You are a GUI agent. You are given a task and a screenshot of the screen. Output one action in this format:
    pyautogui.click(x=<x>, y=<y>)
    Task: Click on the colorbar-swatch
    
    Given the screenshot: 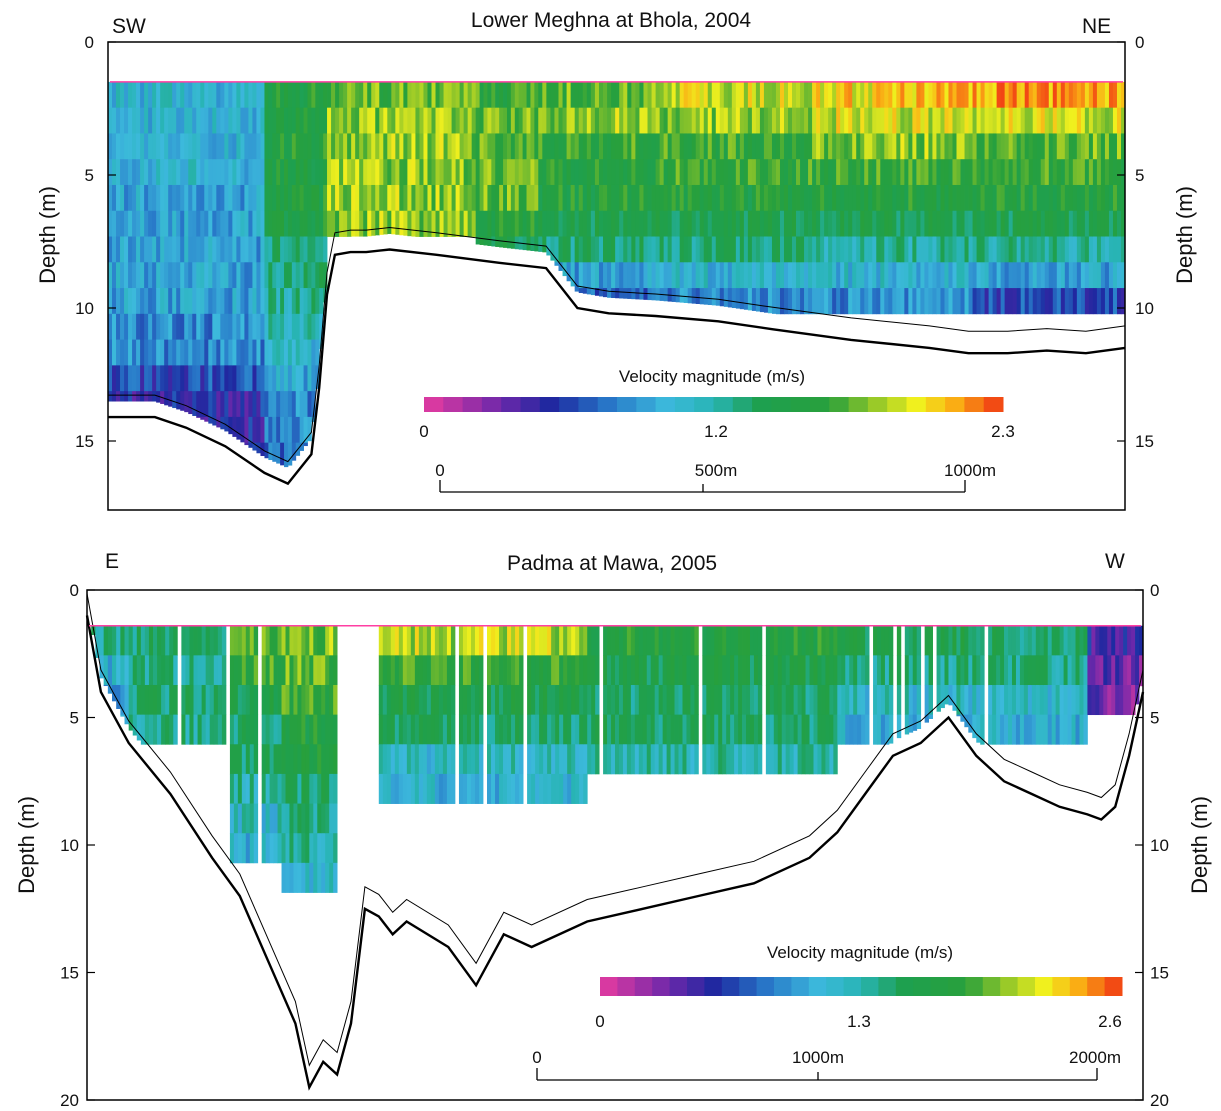 What is the action you would take?
    pyautogui.click(x=939, y=986)
    